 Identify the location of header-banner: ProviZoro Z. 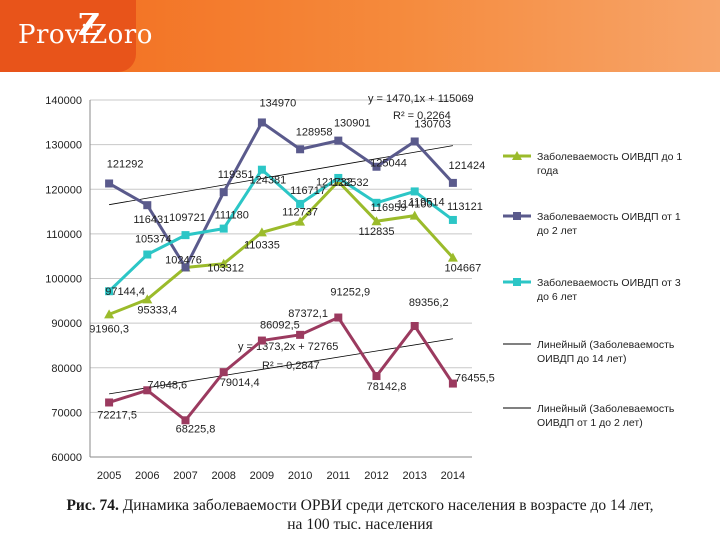
(360, 36).